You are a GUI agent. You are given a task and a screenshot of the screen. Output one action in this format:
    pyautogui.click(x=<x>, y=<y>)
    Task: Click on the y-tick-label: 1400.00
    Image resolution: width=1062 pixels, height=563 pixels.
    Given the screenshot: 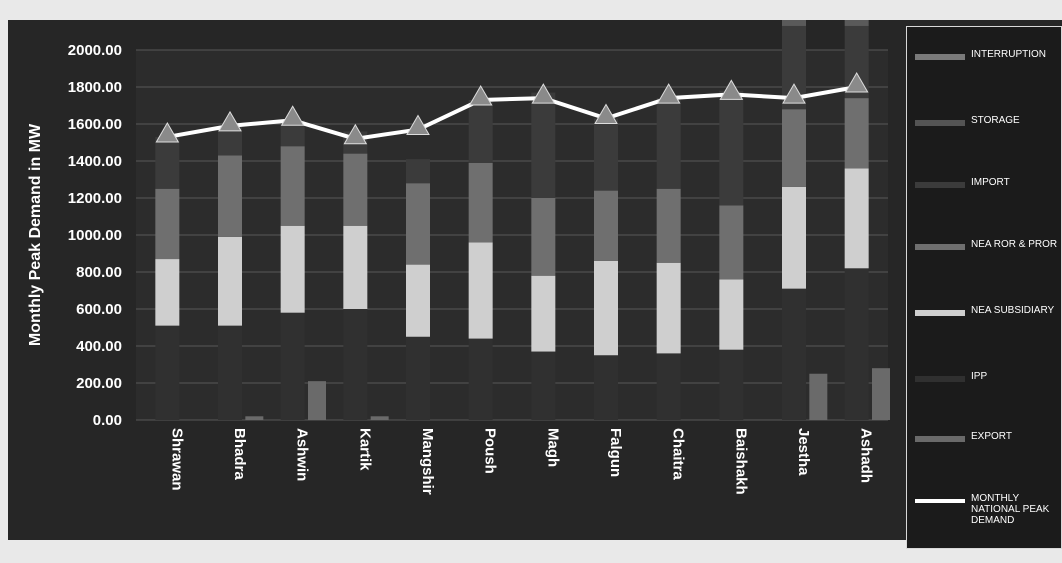 What is the action you would take?
    pyautogui.click(x=95, y=161)
    